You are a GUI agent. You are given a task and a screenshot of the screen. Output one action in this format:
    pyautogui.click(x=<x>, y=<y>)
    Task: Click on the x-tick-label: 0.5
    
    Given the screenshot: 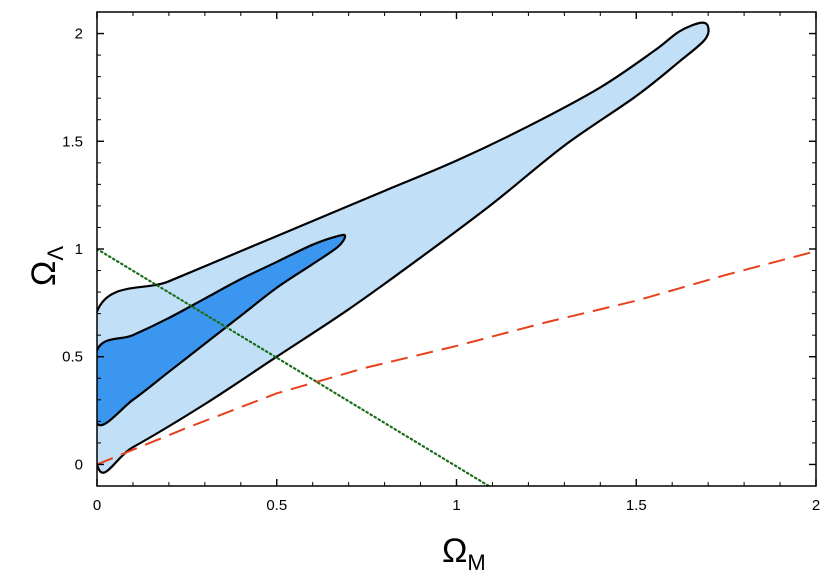 What is the action you would take?
    pyautogui.click(x=276, y=505)
    